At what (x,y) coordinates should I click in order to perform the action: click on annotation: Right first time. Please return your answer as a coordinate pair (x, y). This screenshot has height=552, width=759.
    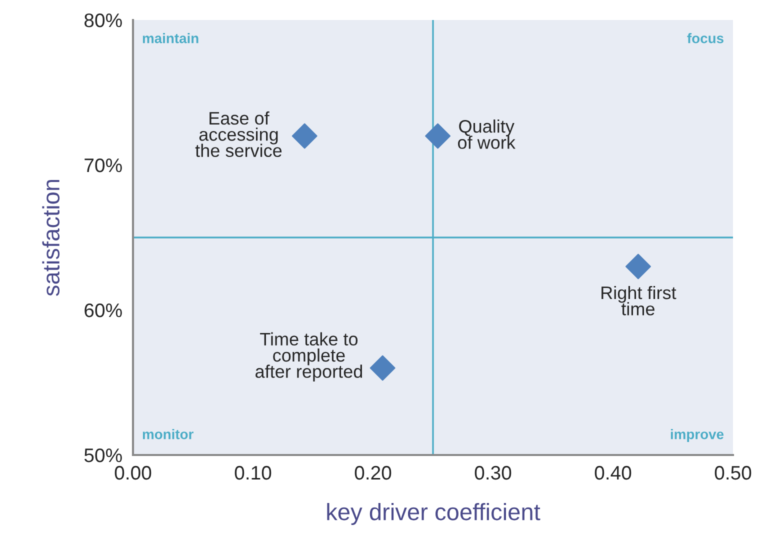
    Looking at the image, I should click on (639, 301).